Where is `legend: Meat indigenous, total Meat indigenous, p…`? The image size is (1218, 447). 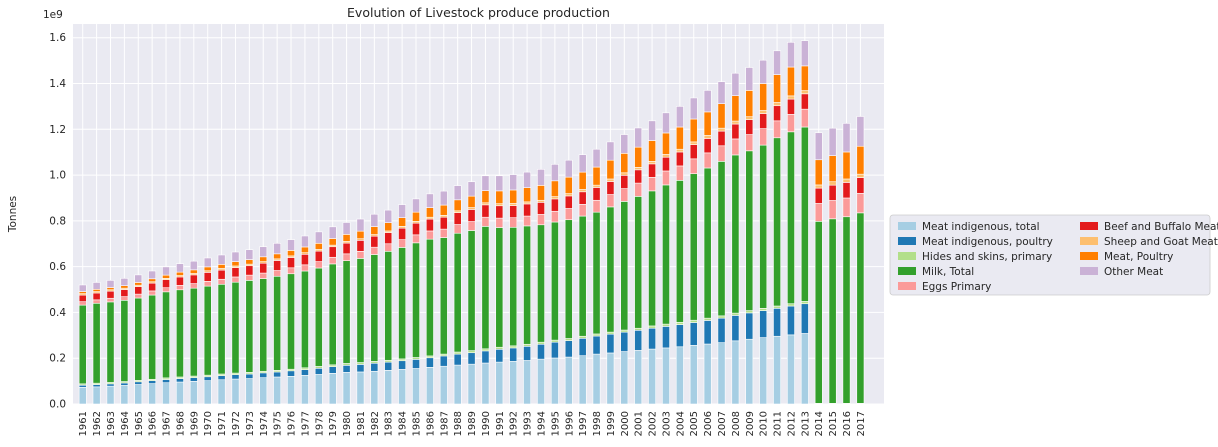
legend: Meat indigenous, total Meat indigenous, p… is located at coordinates (1053, 255).